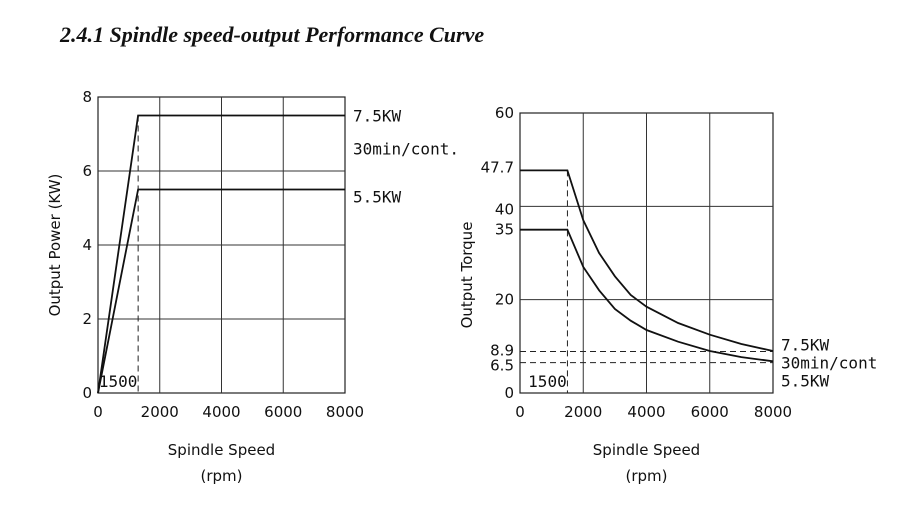 The width and height of the screenshot is (900, 514). Describe the element at coordinates (646, 450) in the screenshot. I see `torque-x-axis-label: Spindle Speed` at that location.